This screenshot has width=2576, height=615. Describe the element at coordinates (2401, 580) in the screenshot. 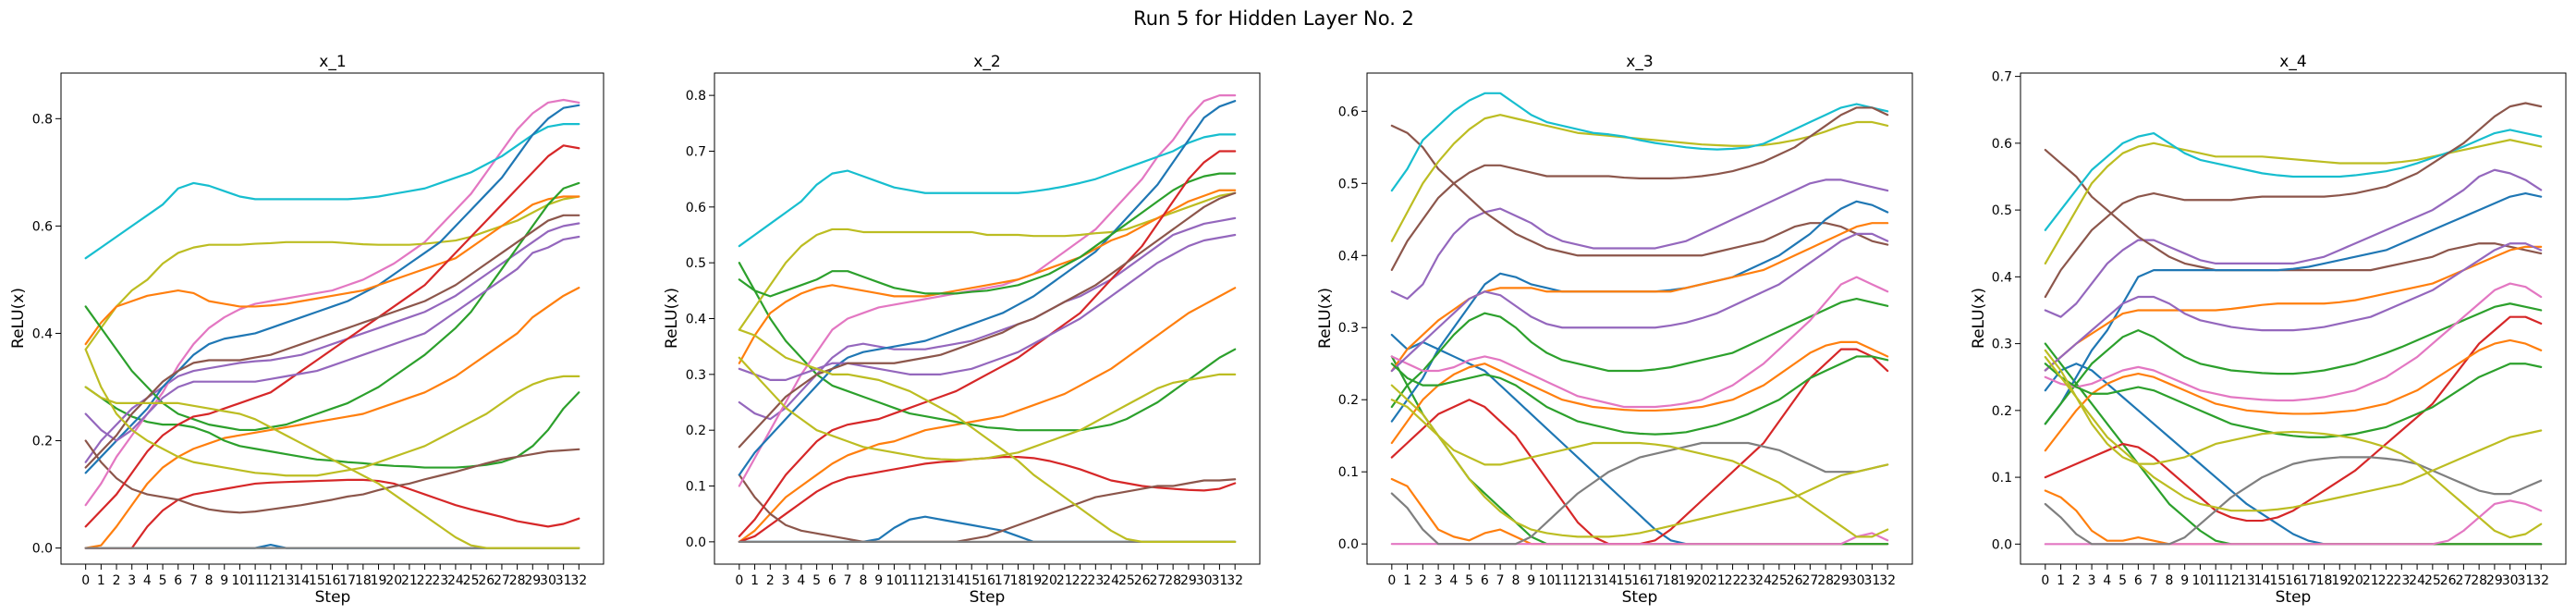

I see `x-tick-label: 23` at that location.